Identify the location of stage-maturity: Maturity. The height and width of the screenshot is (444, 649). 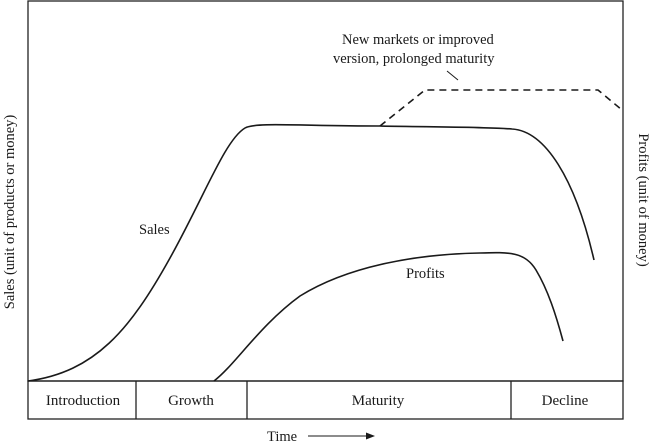
(378, 401).